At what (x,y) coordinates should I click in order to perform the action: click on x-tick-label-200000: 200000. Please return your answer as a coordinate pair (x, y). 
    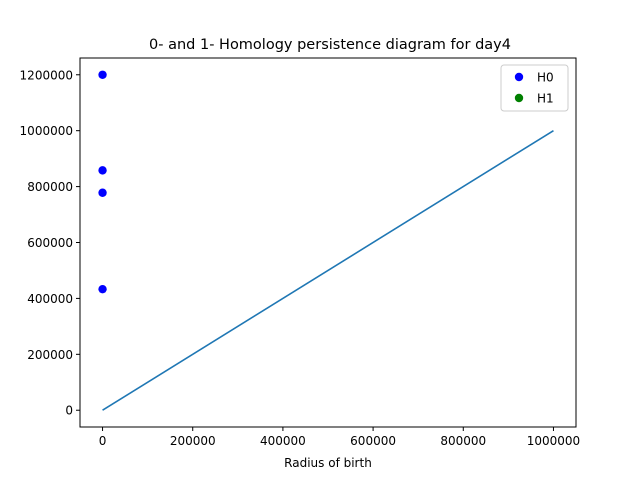
    Looking at the image, I should click on (193, 441).